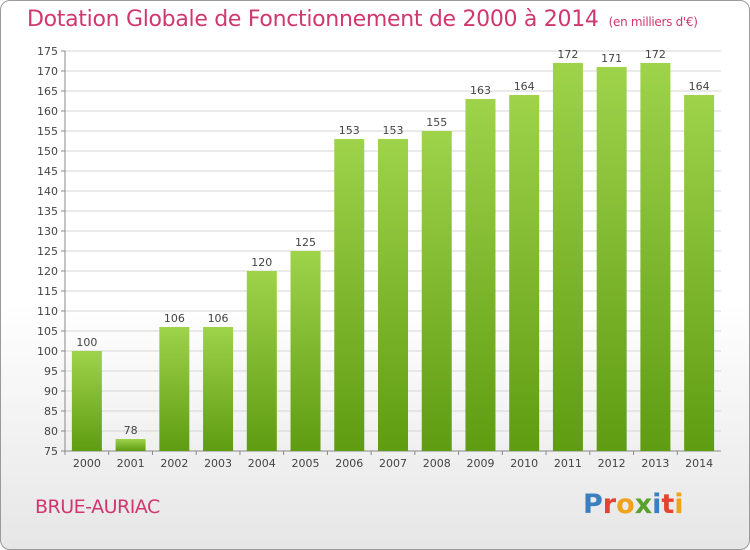  Describe the element at coordinates (612, 463) in the screenshot. I see `x-tick-label: 2012` at that location.